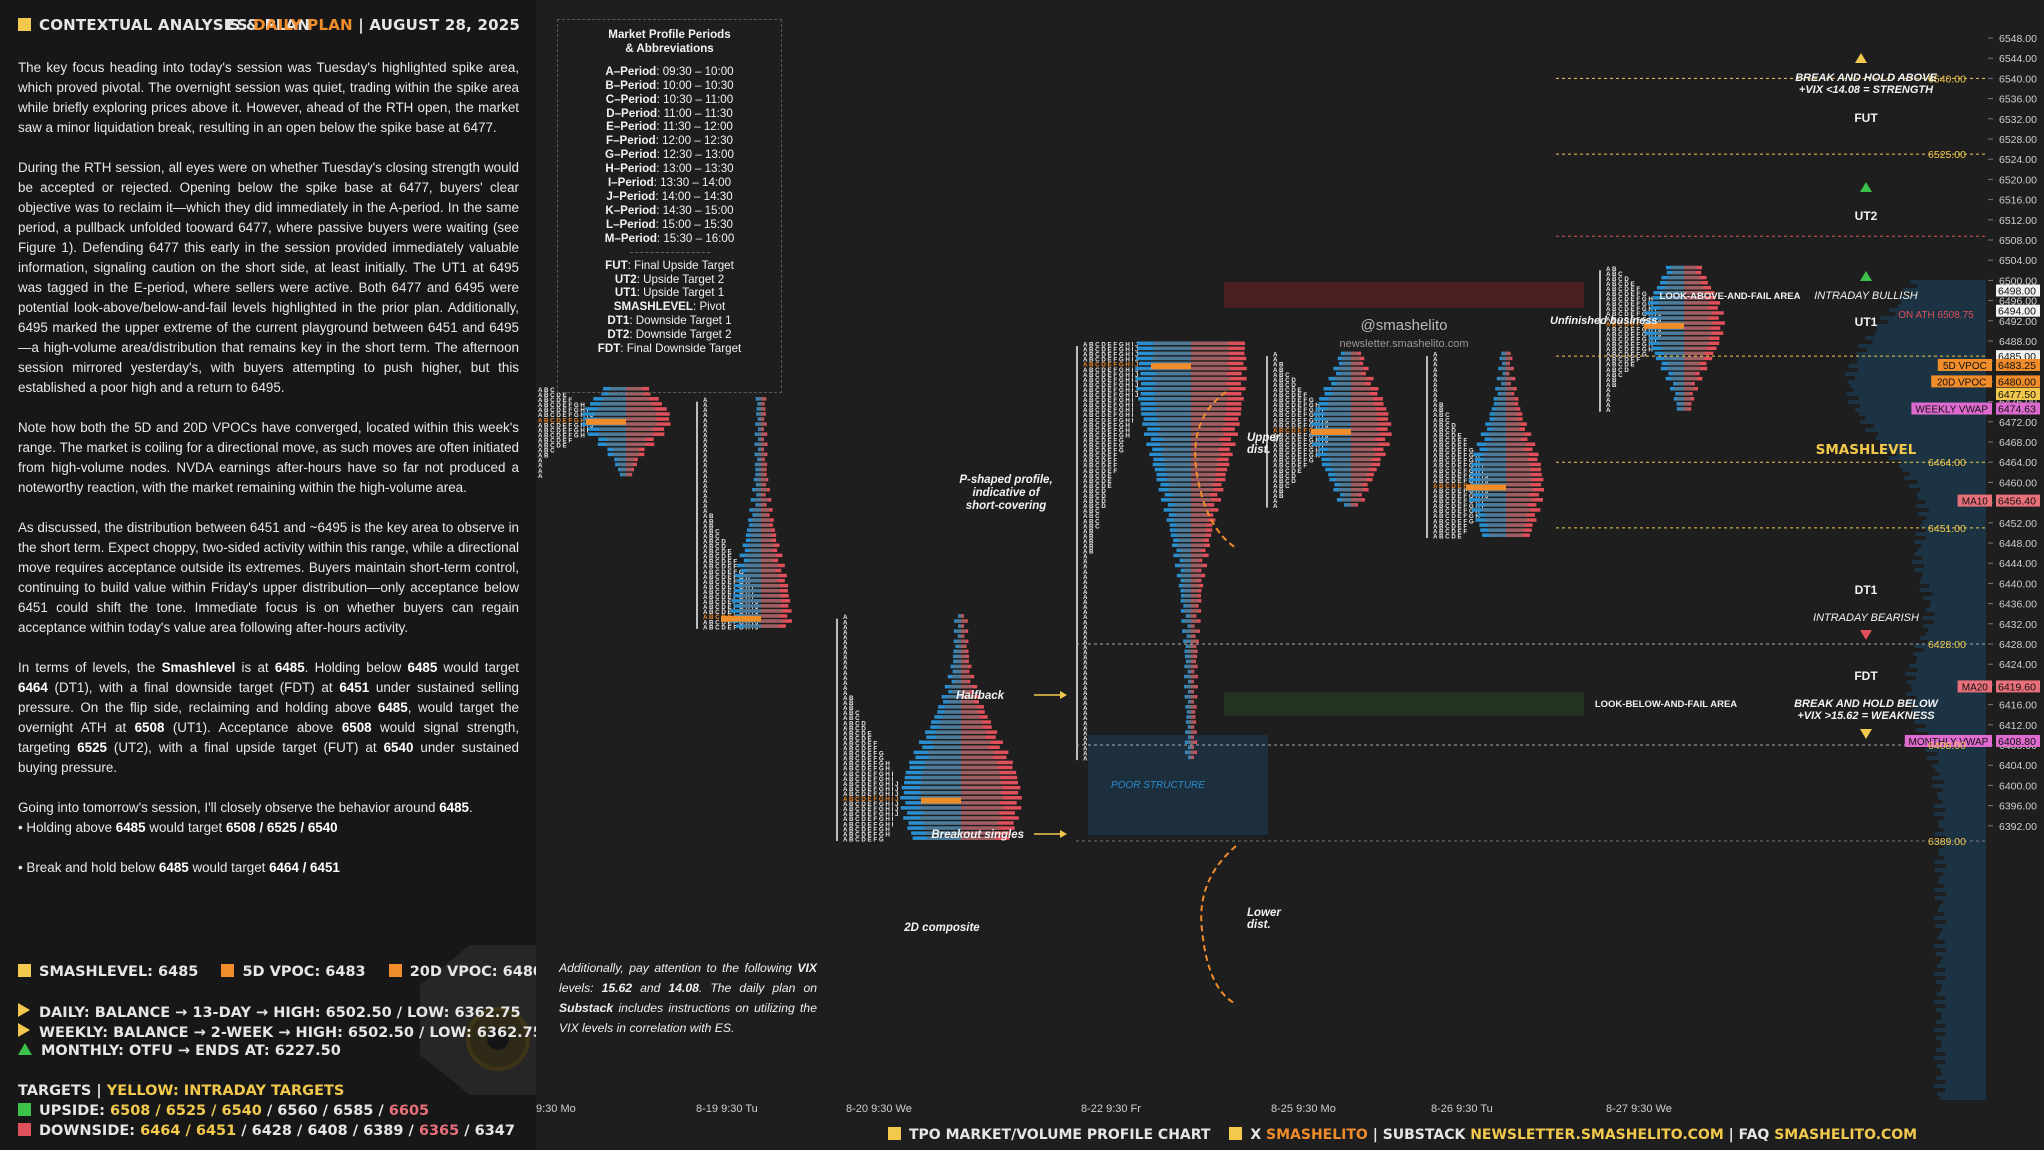 The image size is (2044, 1150). Describe the element at coordinates (669, 321) in the screenshot. I see `legend-entry: DT1: Downside Target 1` at that location.